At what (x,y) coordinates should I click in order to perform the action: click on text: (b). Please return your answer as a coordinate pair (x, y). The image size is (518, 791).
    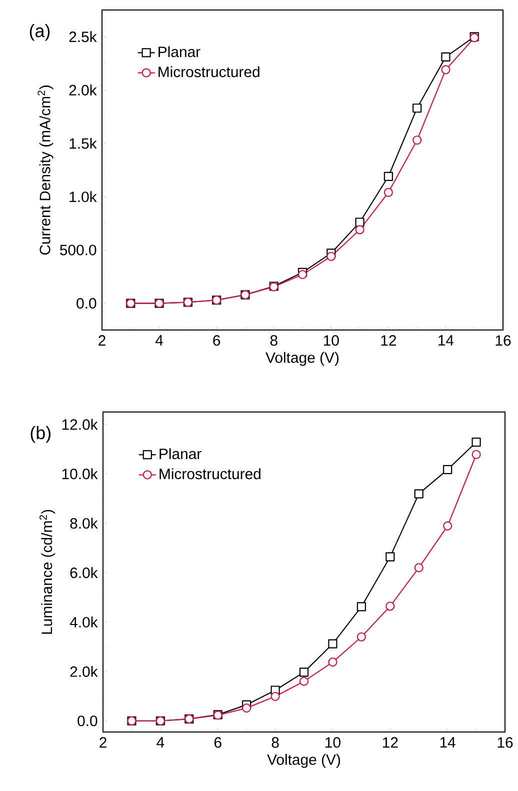
    Looking at the image, I should click on (40, 434).